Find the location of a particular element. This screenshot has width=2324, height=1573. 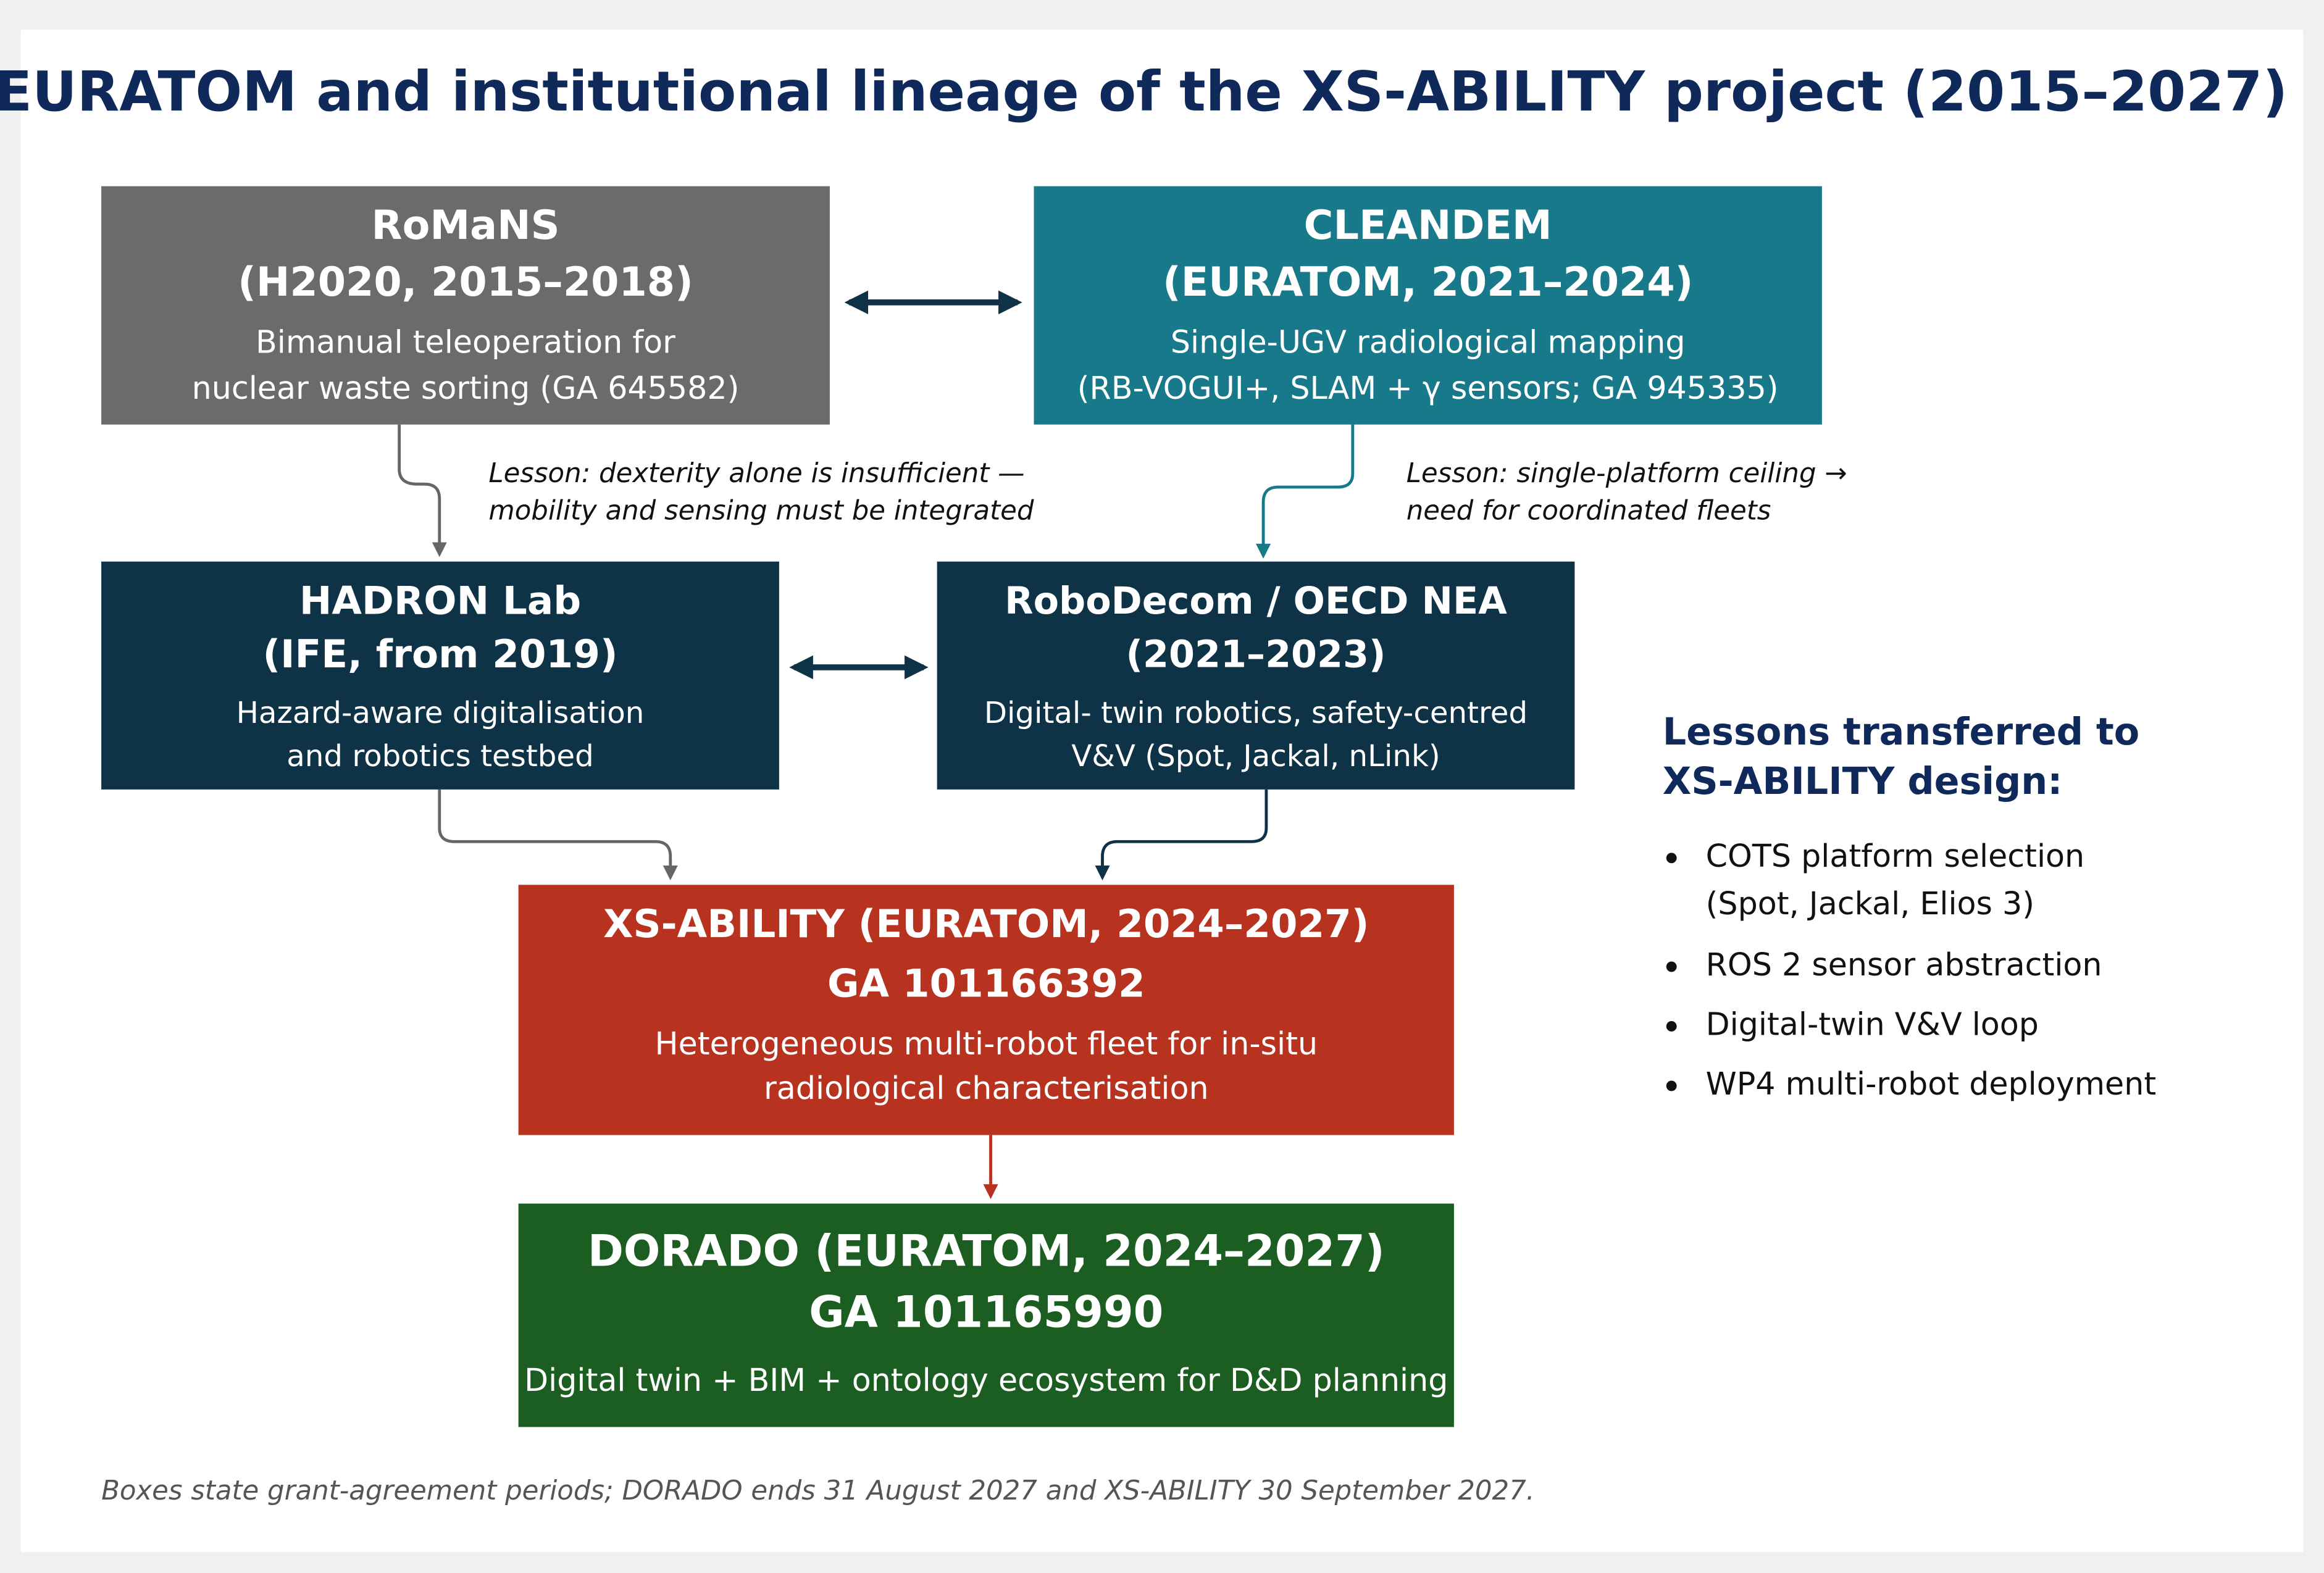

node-title: (H2020, 2015–2018) is located at coordinates (465, 282).